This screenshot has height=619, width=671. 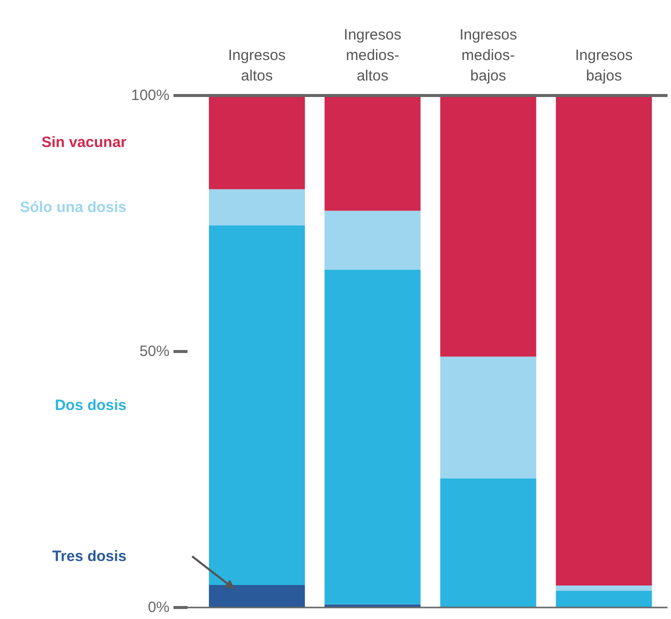 I want to click on y-tick-label: 0%, so click(x=159, y=607).